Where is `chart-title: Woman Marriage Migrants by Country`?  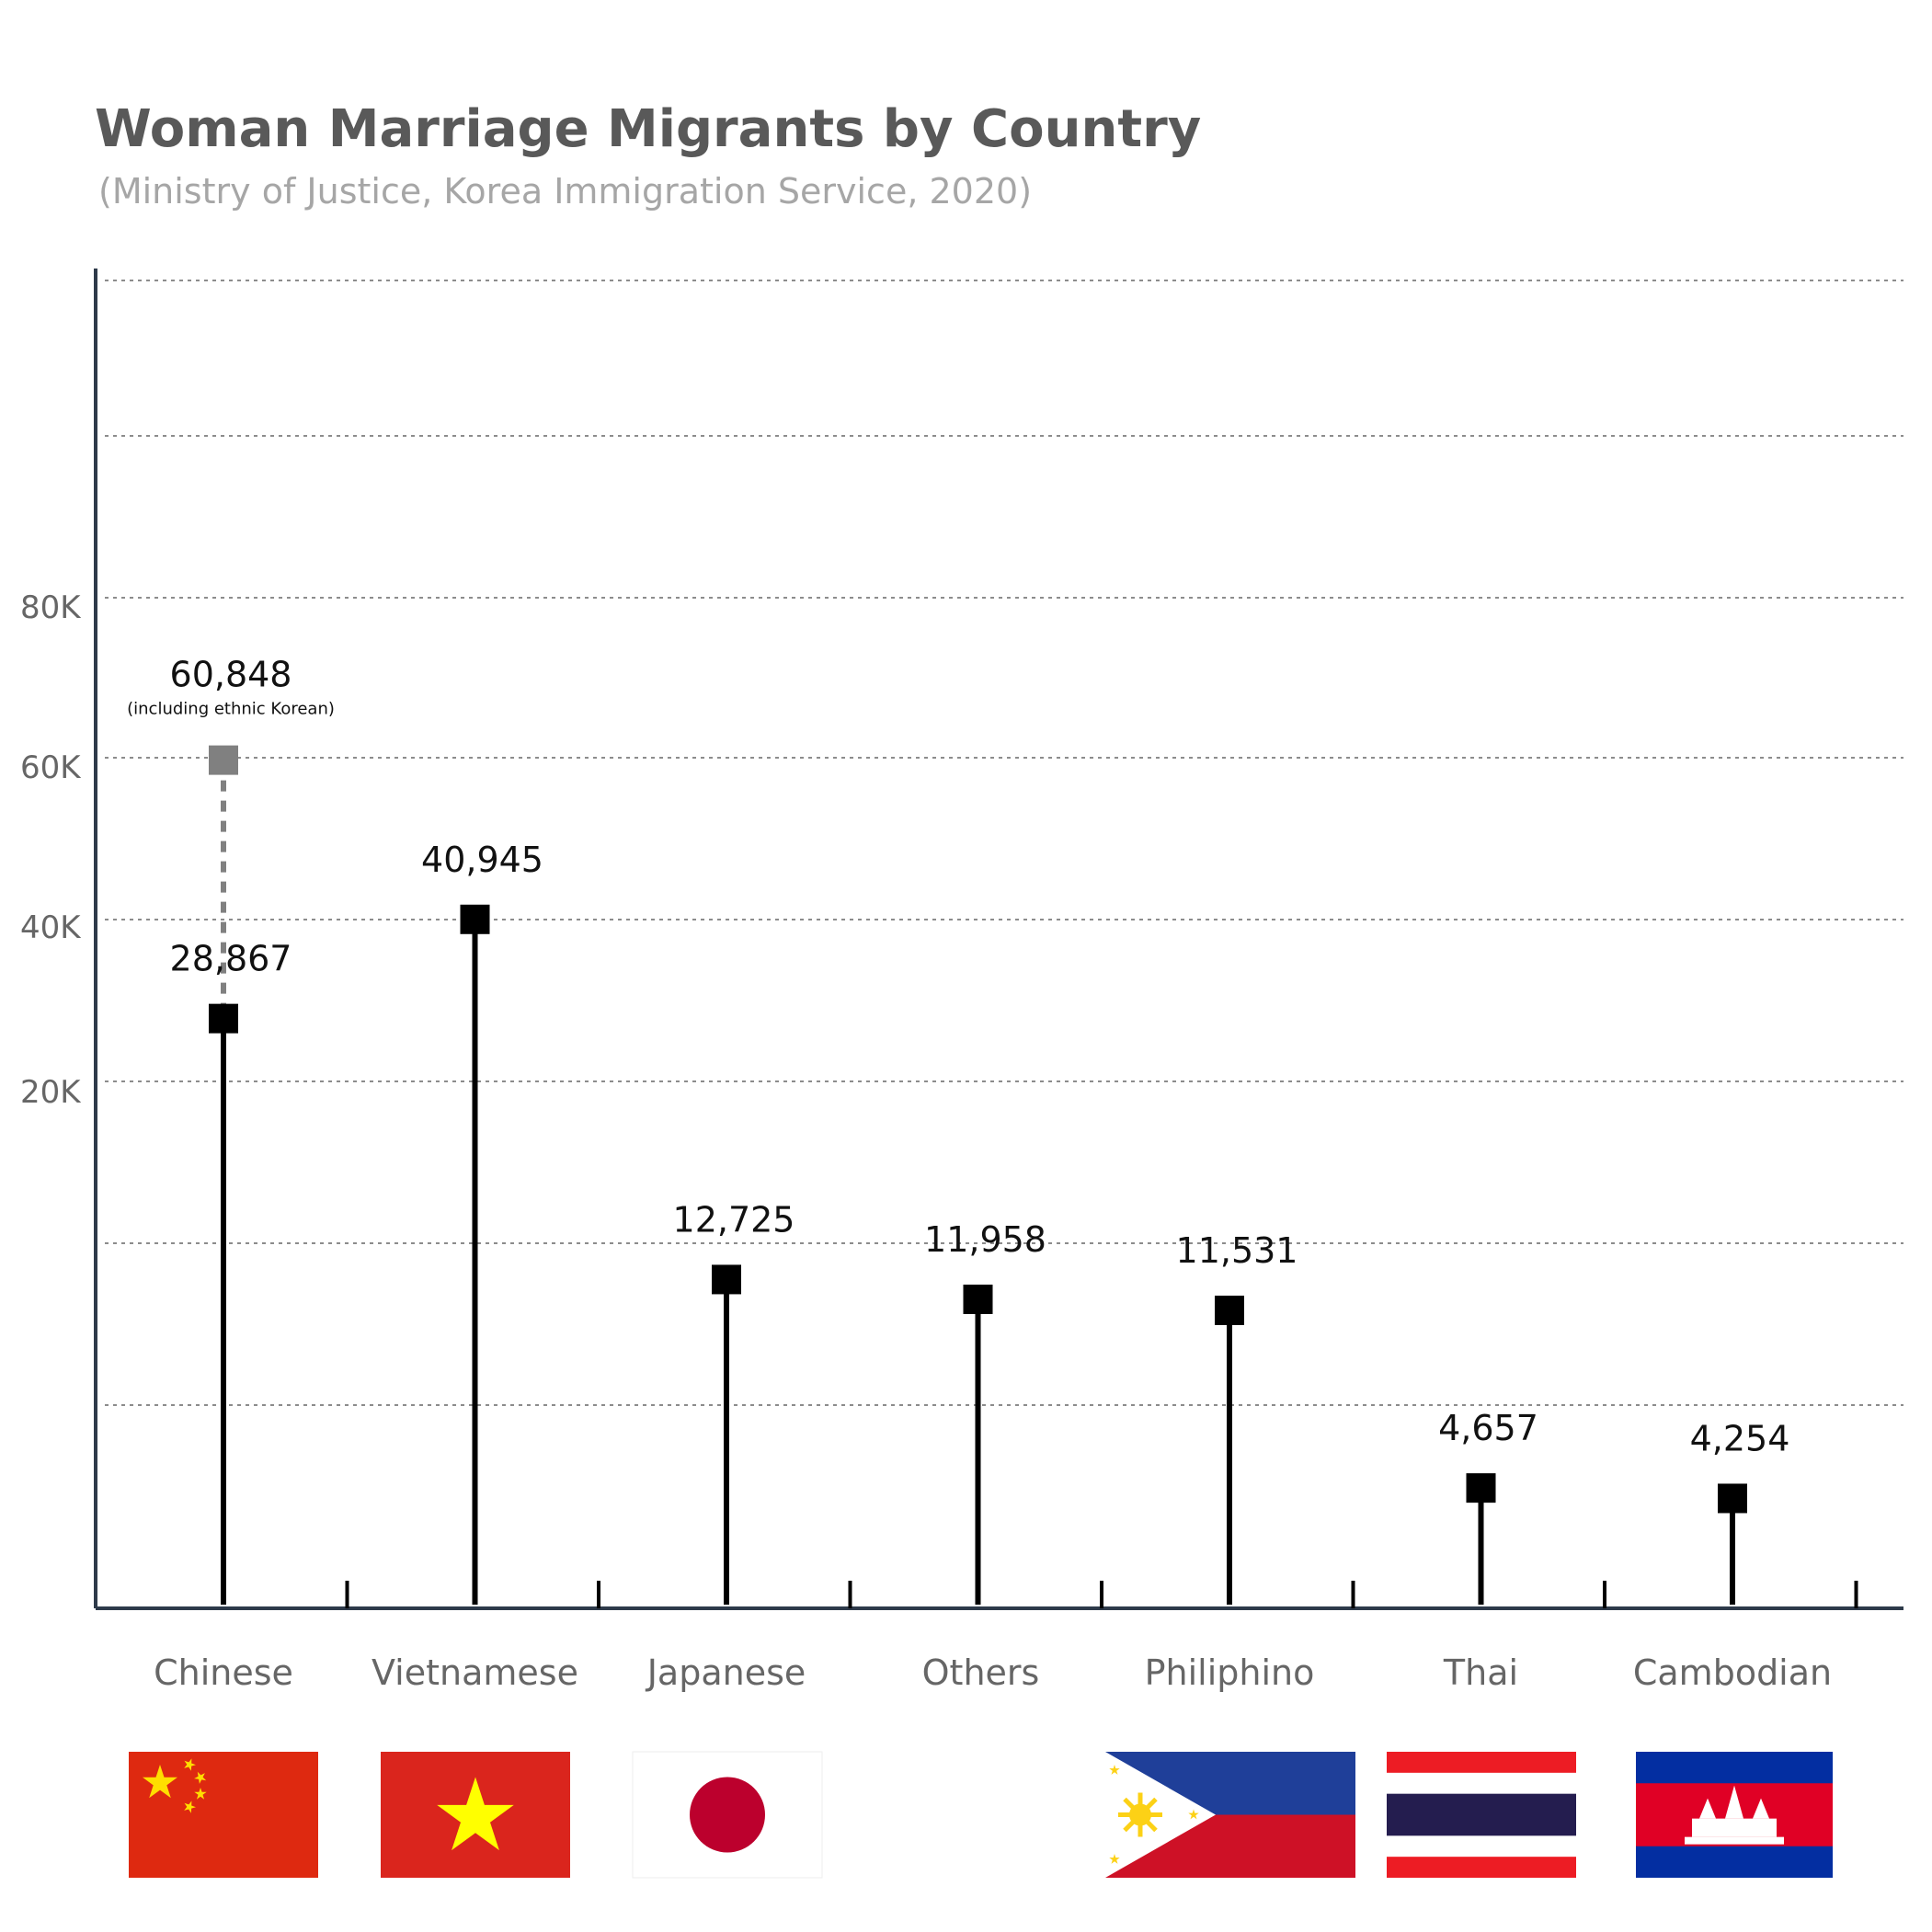 chart-title: Woman Marriage Migrants by Country is located at coordinates (648, 129).